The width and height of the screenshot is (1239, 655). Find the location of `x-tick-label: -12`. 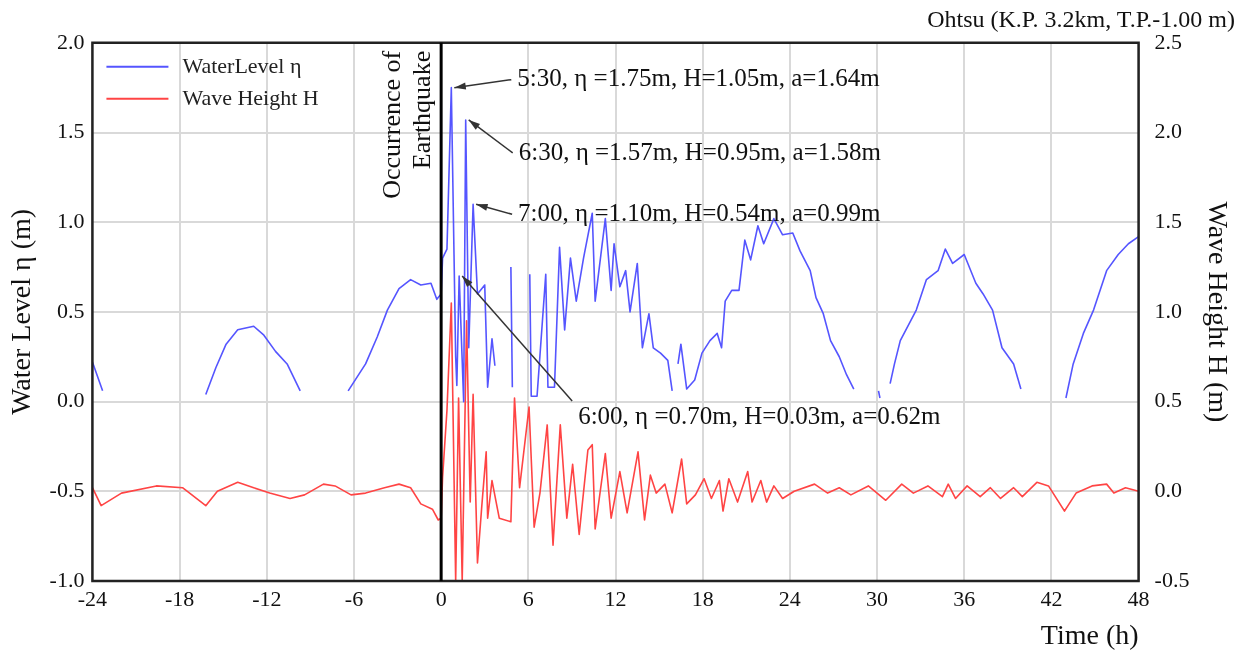

x-tick-label: -12 is located at coordinates (267, 598).